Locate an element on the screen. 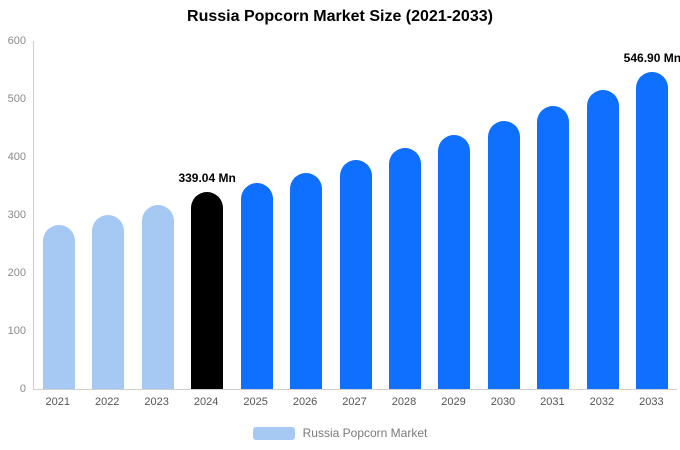  legend: Russia Popcorn Market is located at coordinates (340, 433).